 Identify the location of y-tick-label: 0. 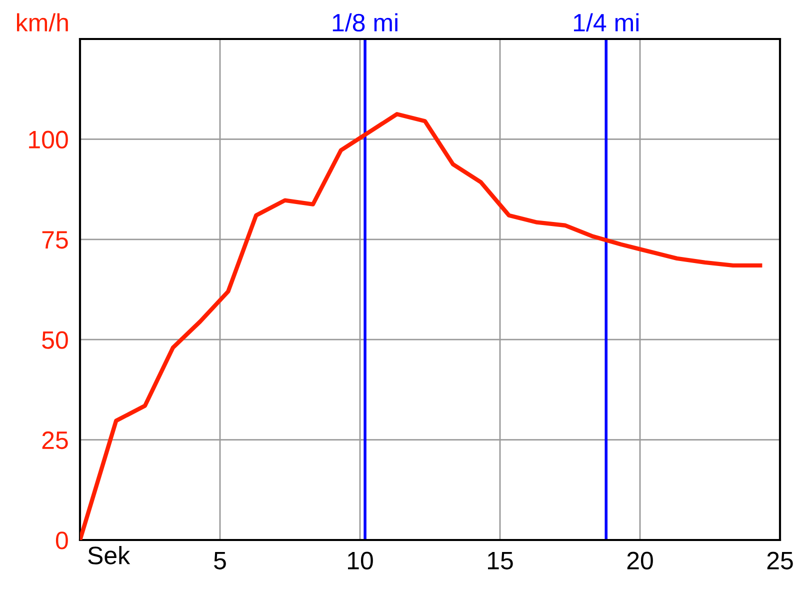
(62, 541).